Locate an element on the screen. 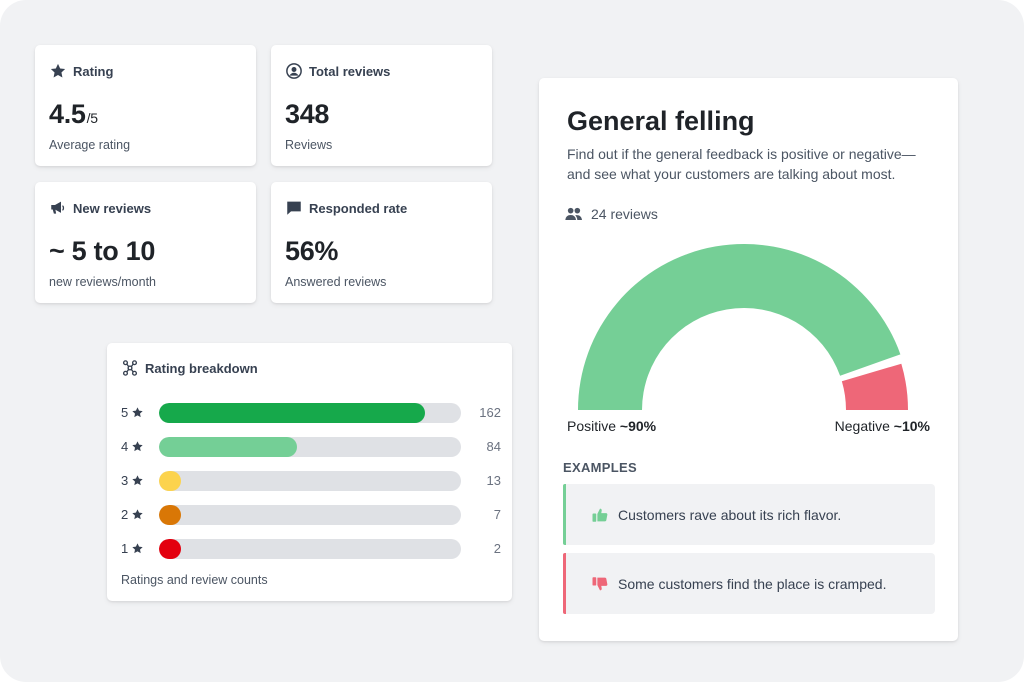  rating-breakdown-header: Rating breakdown is located at coordinates (189, 368).